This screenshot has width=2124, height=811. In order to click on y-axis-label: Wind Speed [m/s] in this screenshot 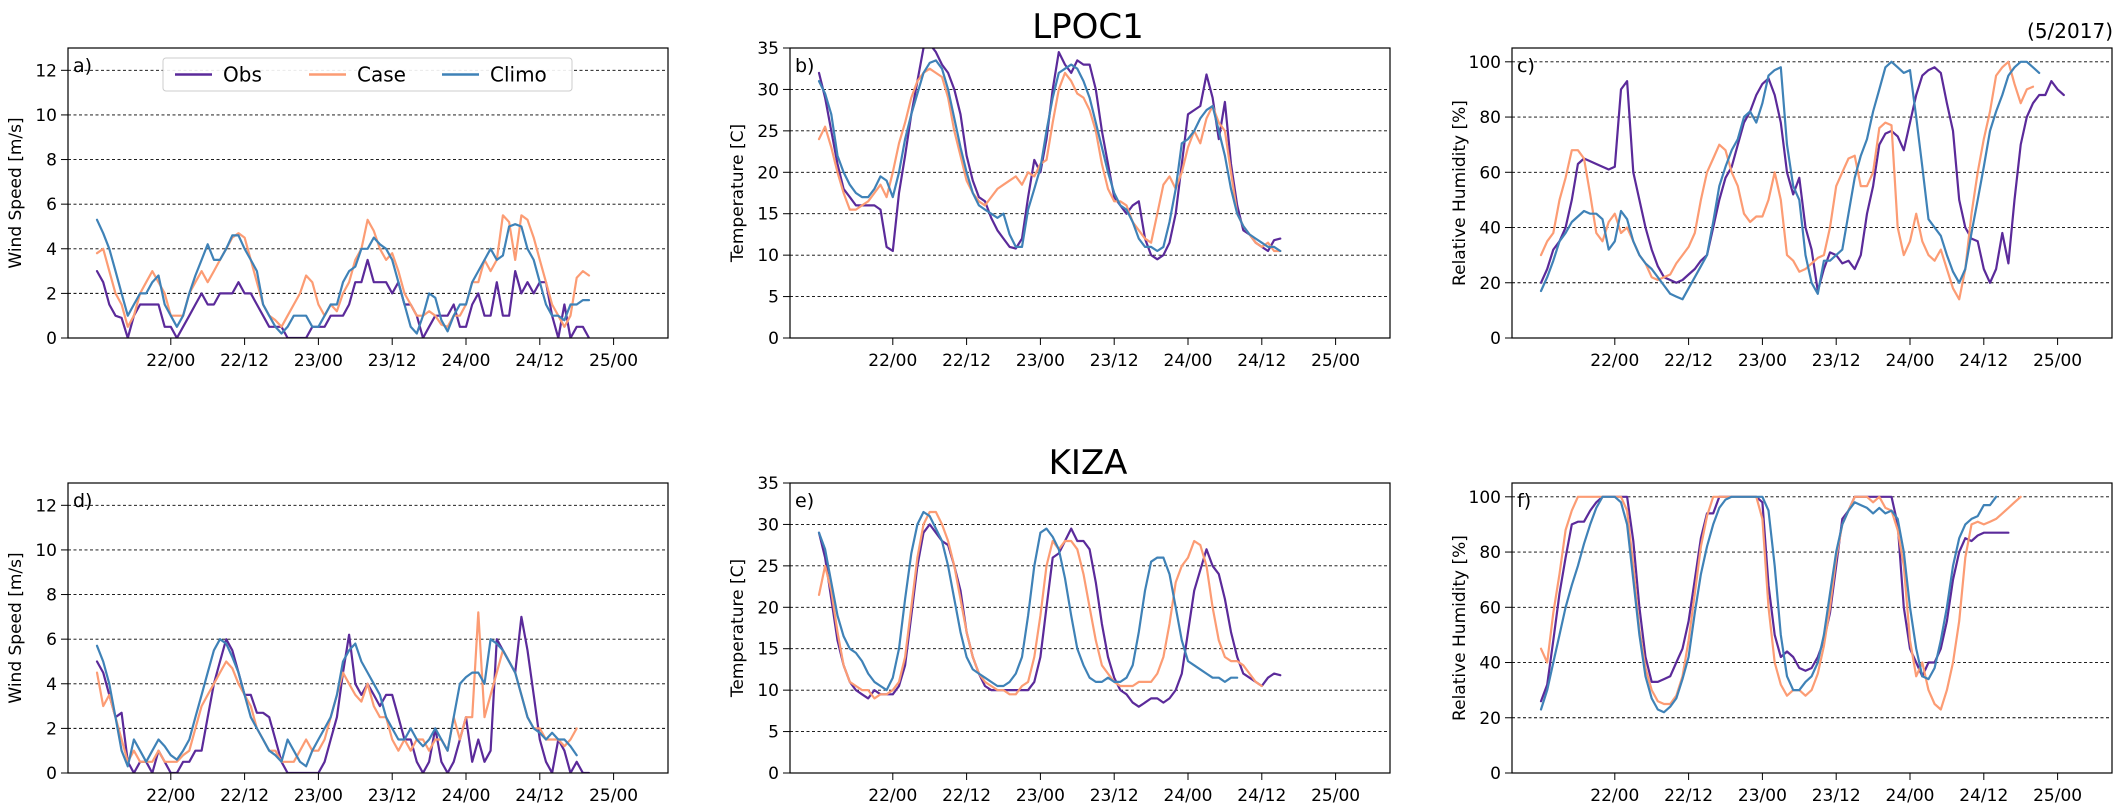, I will do `click(16, 192)`.